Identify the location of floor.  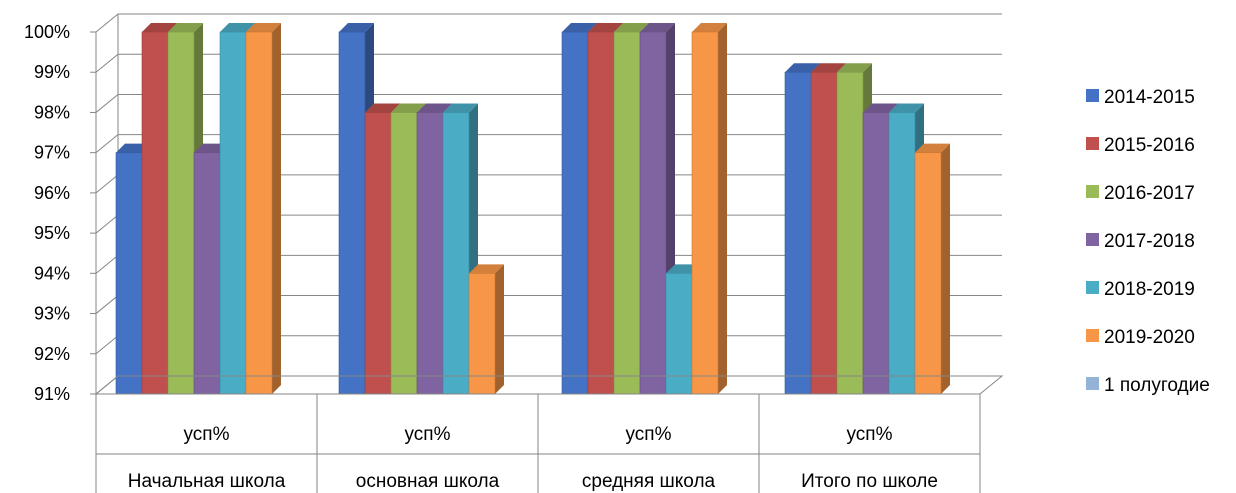
(549, 385).